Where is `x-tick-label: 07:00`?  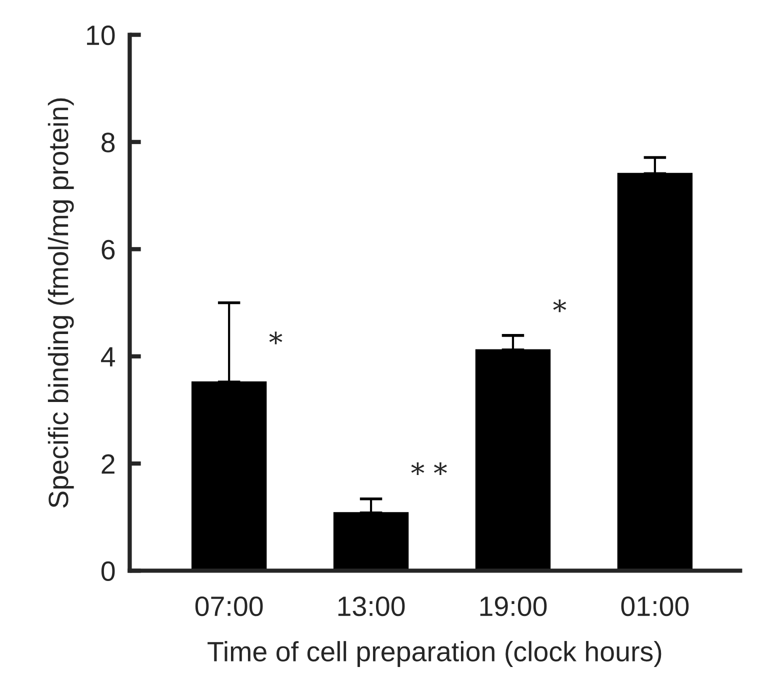 x-tick-label: 07:00 is located at coordinates (229, 606).